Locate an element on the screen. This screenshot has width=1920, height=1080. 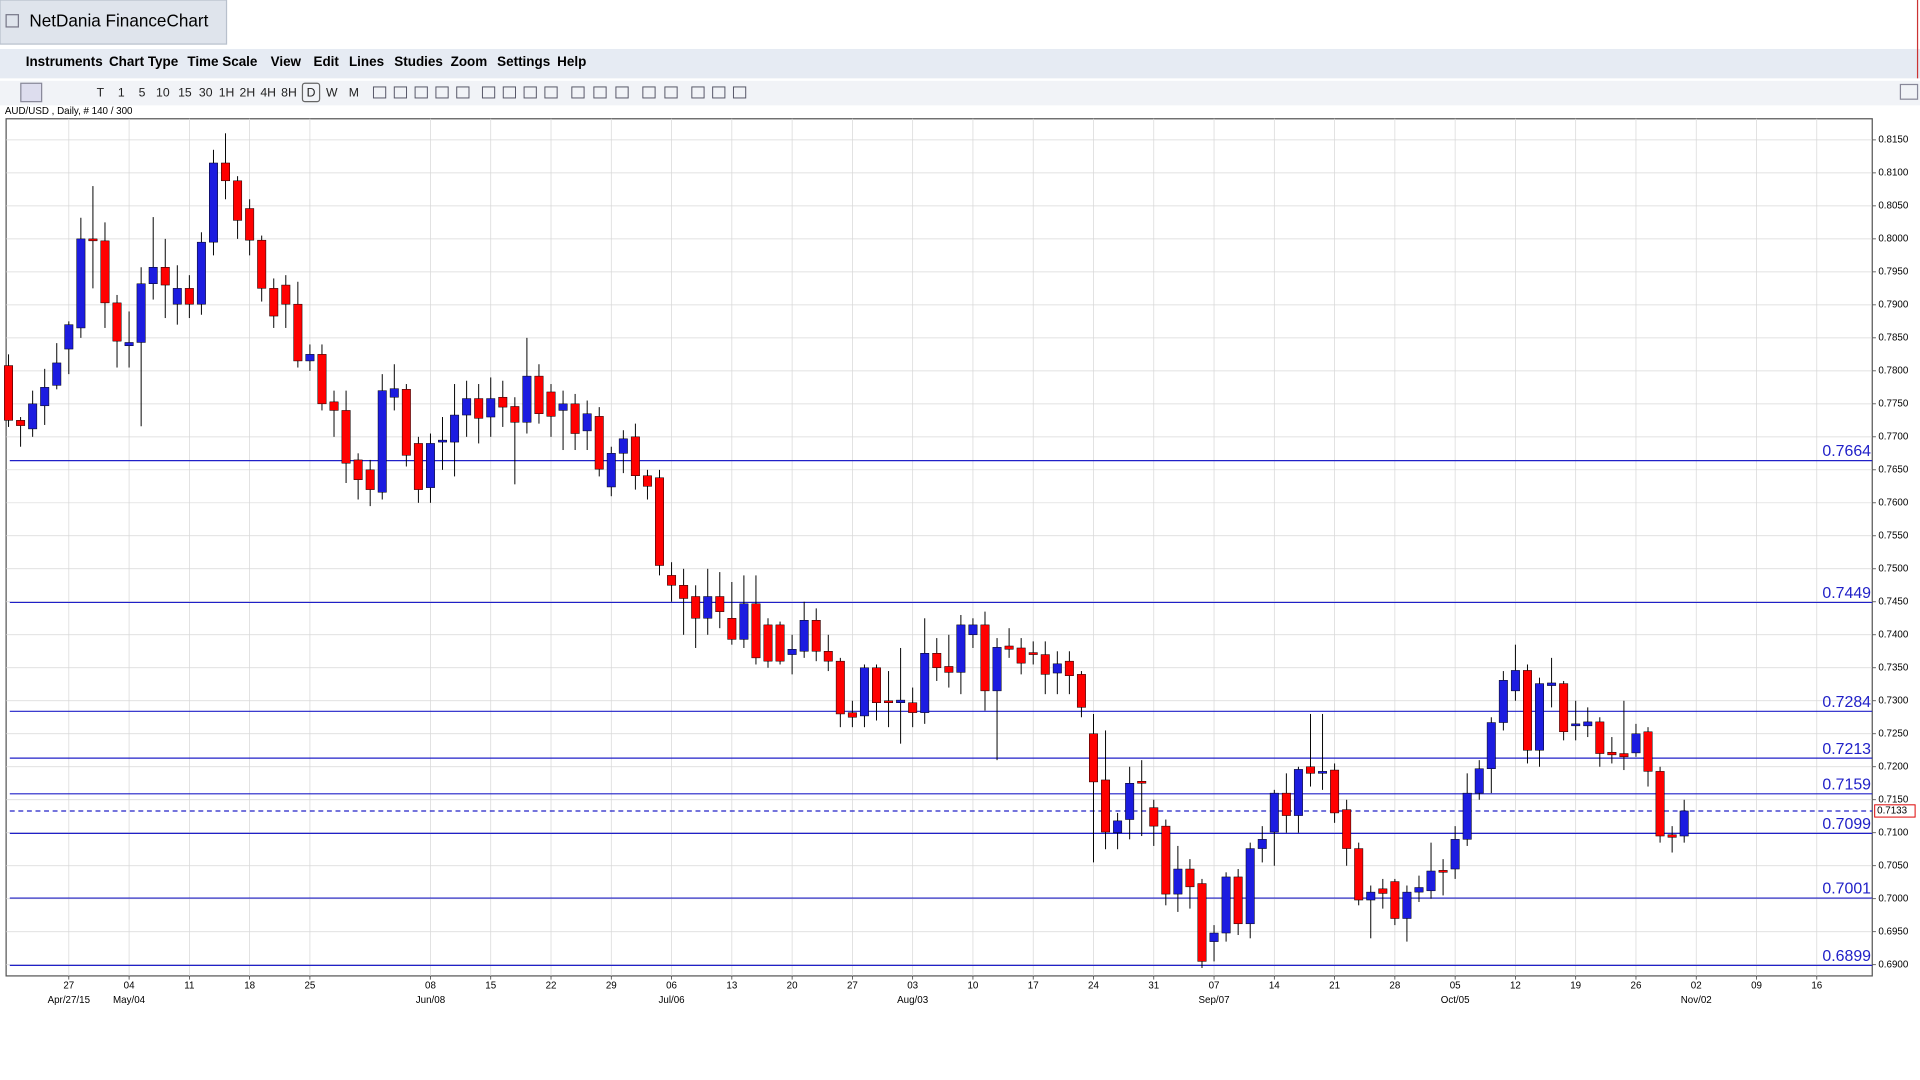
toolbar-button: 15 is located at coordinates (185, 92).